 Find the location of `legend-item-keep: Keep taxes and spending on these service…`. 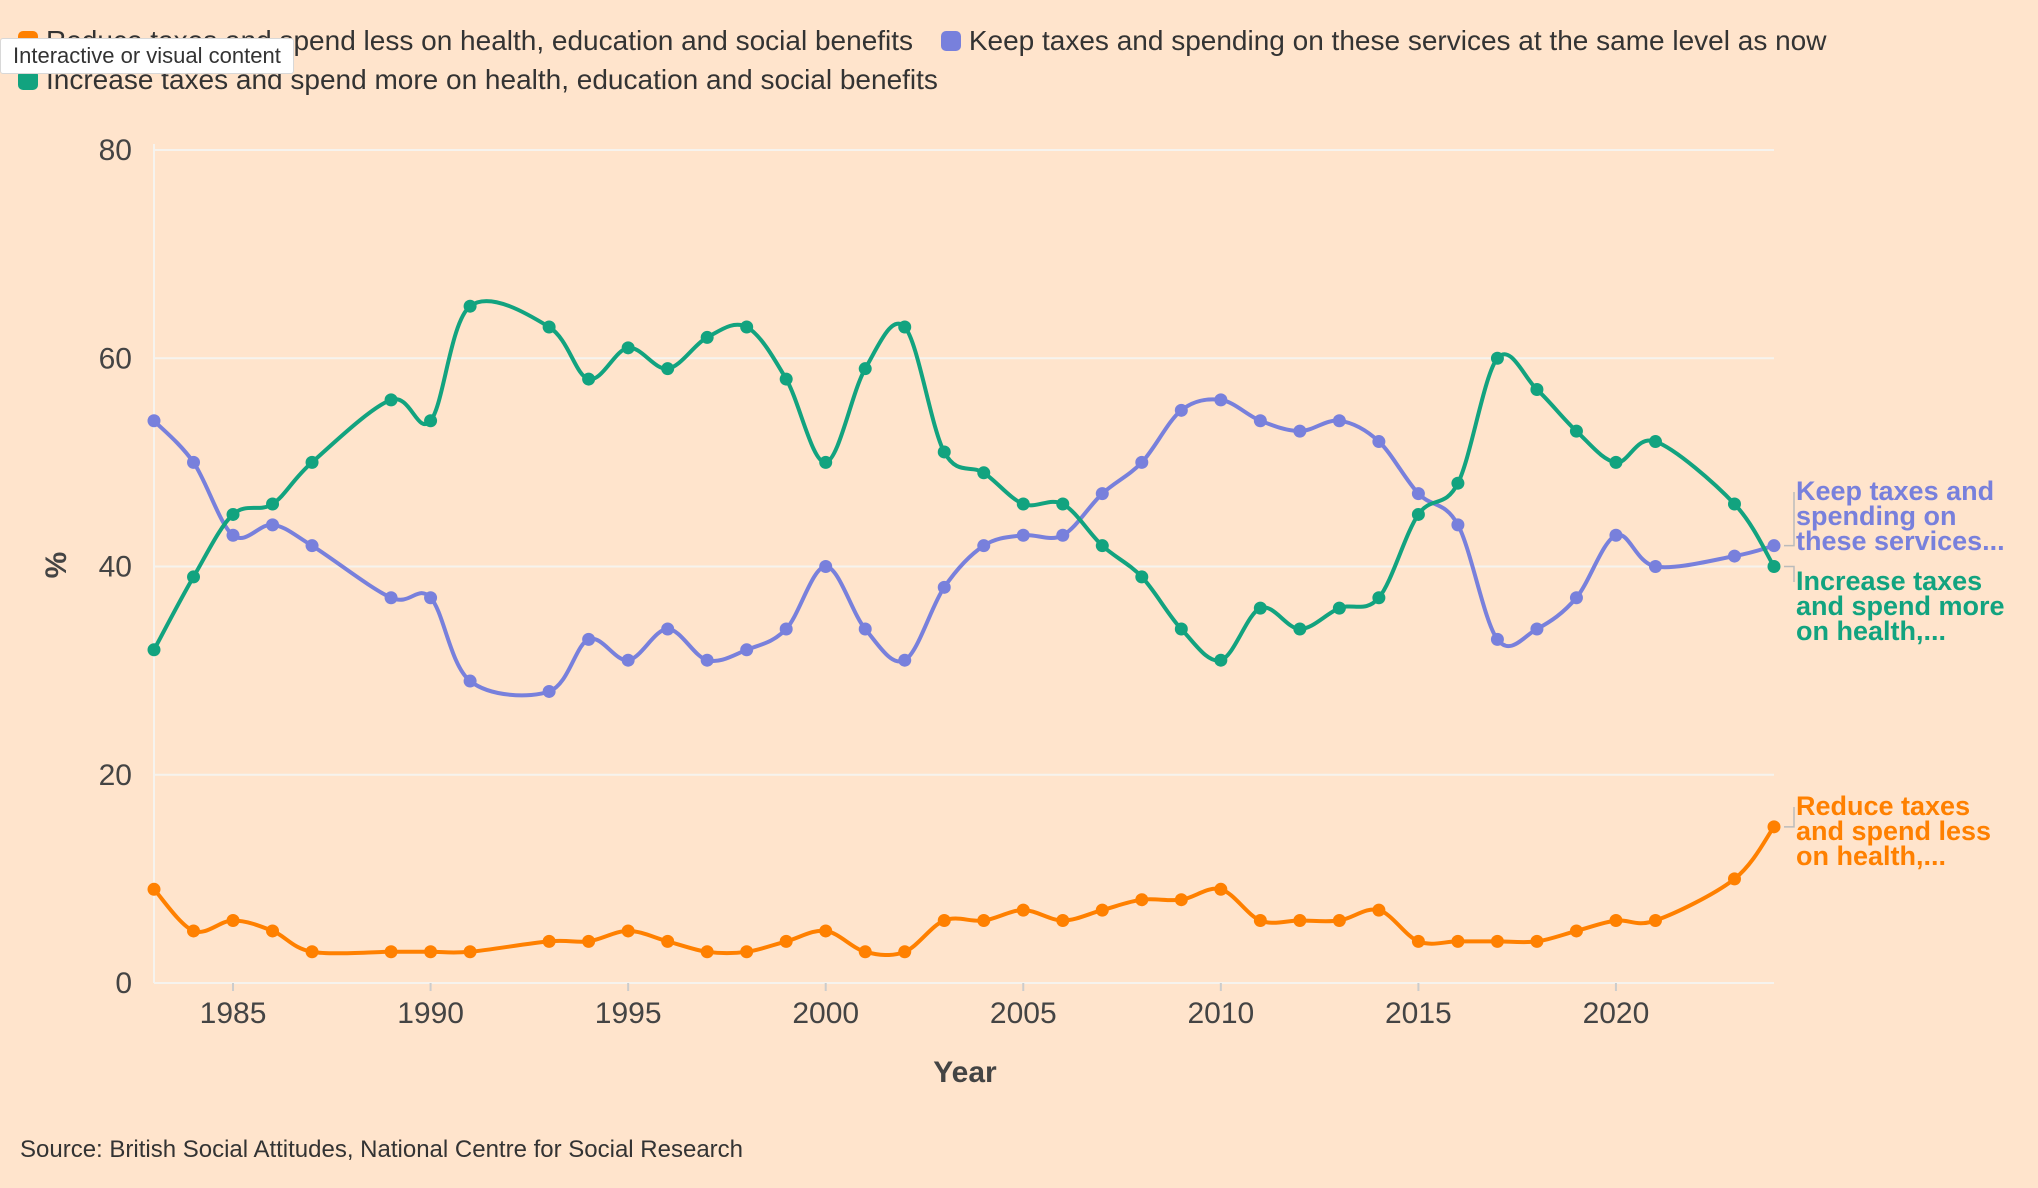

legend-item-keep: Keep taxes and spending on these service… is located at coordinates (1383, 41).